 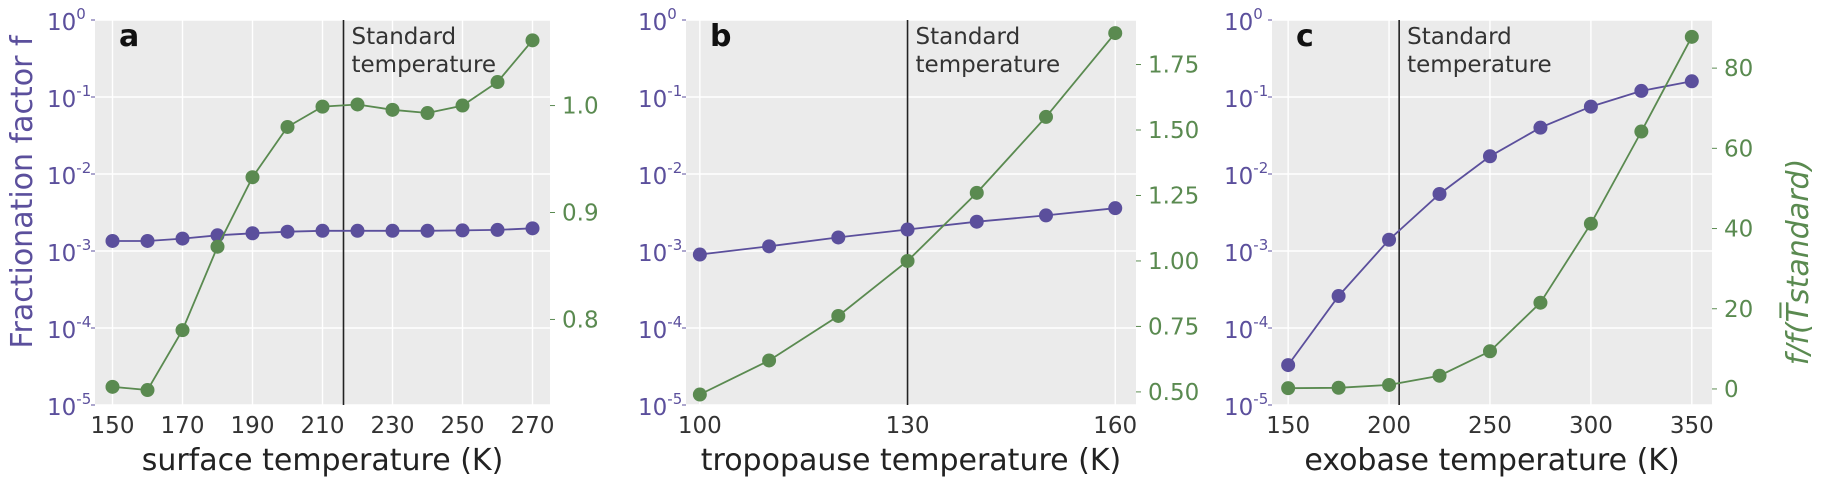 What do you see at coordinates (253, 426) in the screenshot?
I see `x-tick-label: 190` at bounding box center [253, 426].